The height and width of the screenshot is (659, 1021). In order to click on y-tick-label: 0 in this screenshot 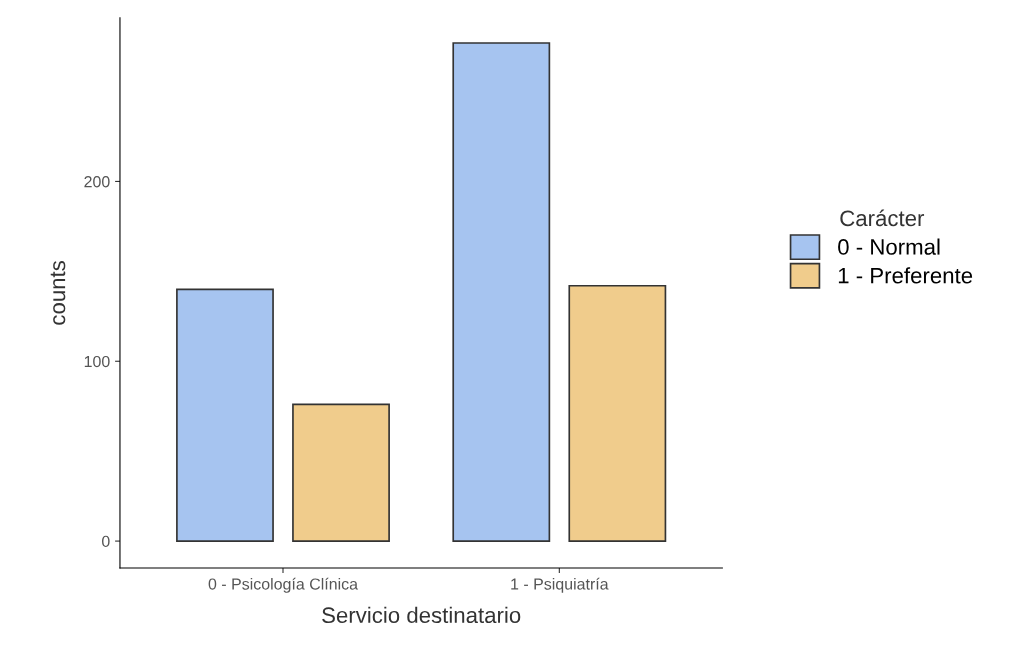, I will do `click(105, 541)`.